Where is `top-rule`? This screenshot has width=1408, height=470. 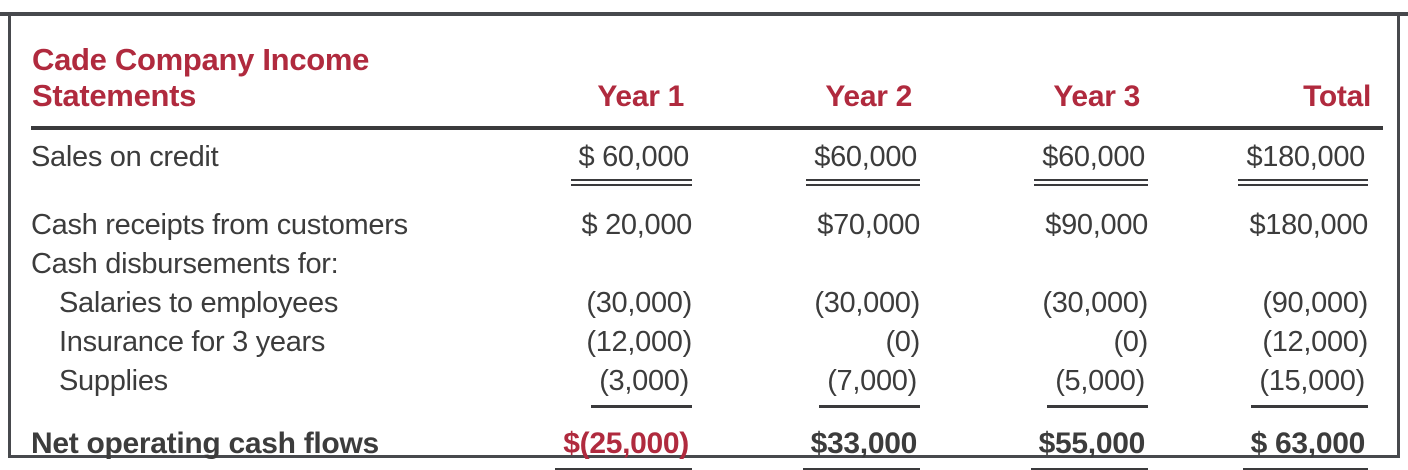
top-rule is located at coordinates (704, 14).